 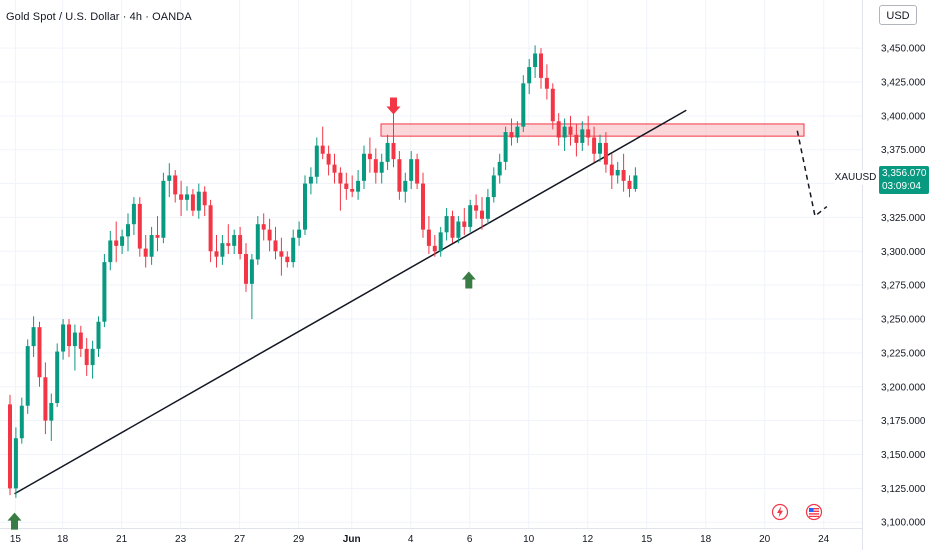 What do you see at coordinates (99, 17) in the screenshot?
I see `chart-title: Gold Spot / U.S. Dollar · 4h · OANDA` at bounding box center [99, 17].